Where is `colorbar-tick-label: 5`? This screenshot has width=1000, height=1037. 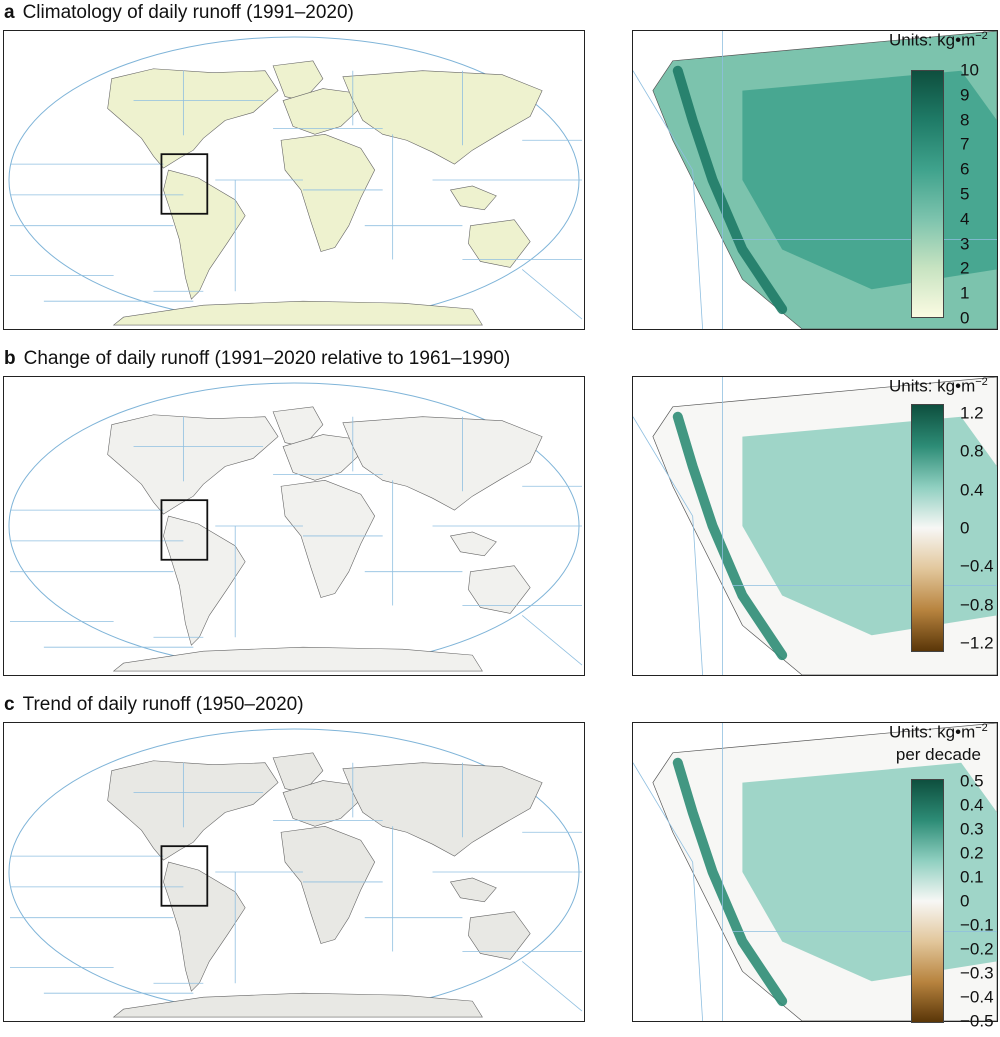
colorbar-tick-label: 5 is located at coordinates (965, 194).